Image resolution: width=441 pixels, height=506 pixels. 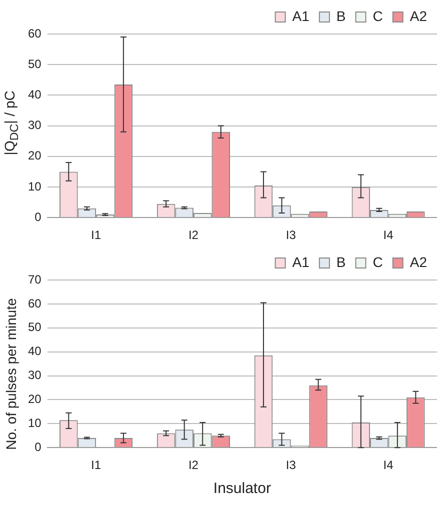 What do you see at coordinates (242, 489) in the screenshot?
I see `x-axis-title: Insulator` at bounding box center [242, 489].